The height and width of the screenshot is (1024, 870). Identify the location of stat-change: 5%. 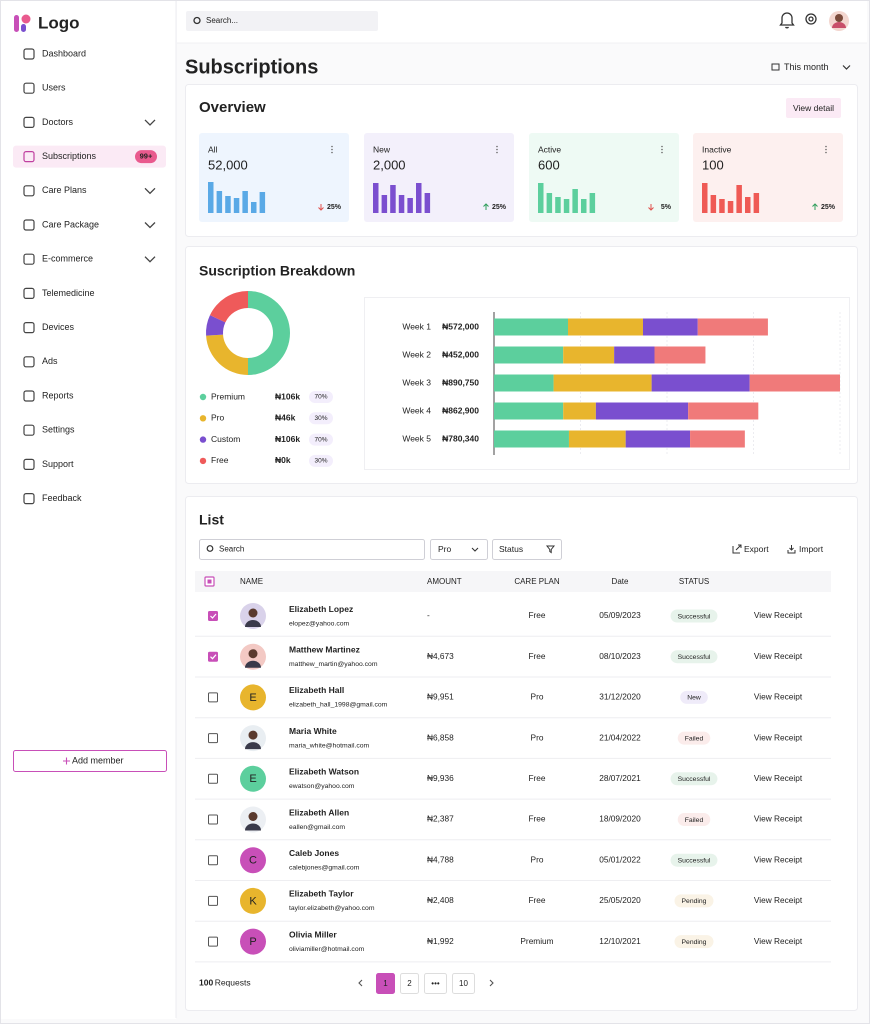
(666, 207).